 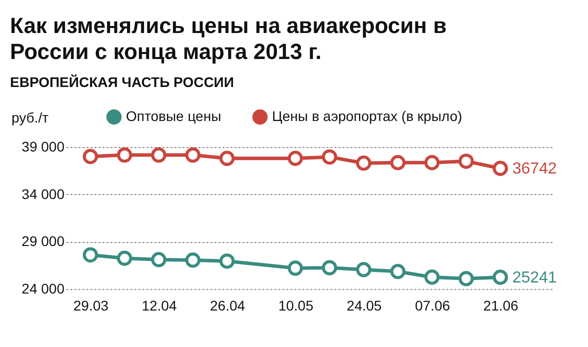 I want to click on data-label: 36742, so click(x=534, y=169).